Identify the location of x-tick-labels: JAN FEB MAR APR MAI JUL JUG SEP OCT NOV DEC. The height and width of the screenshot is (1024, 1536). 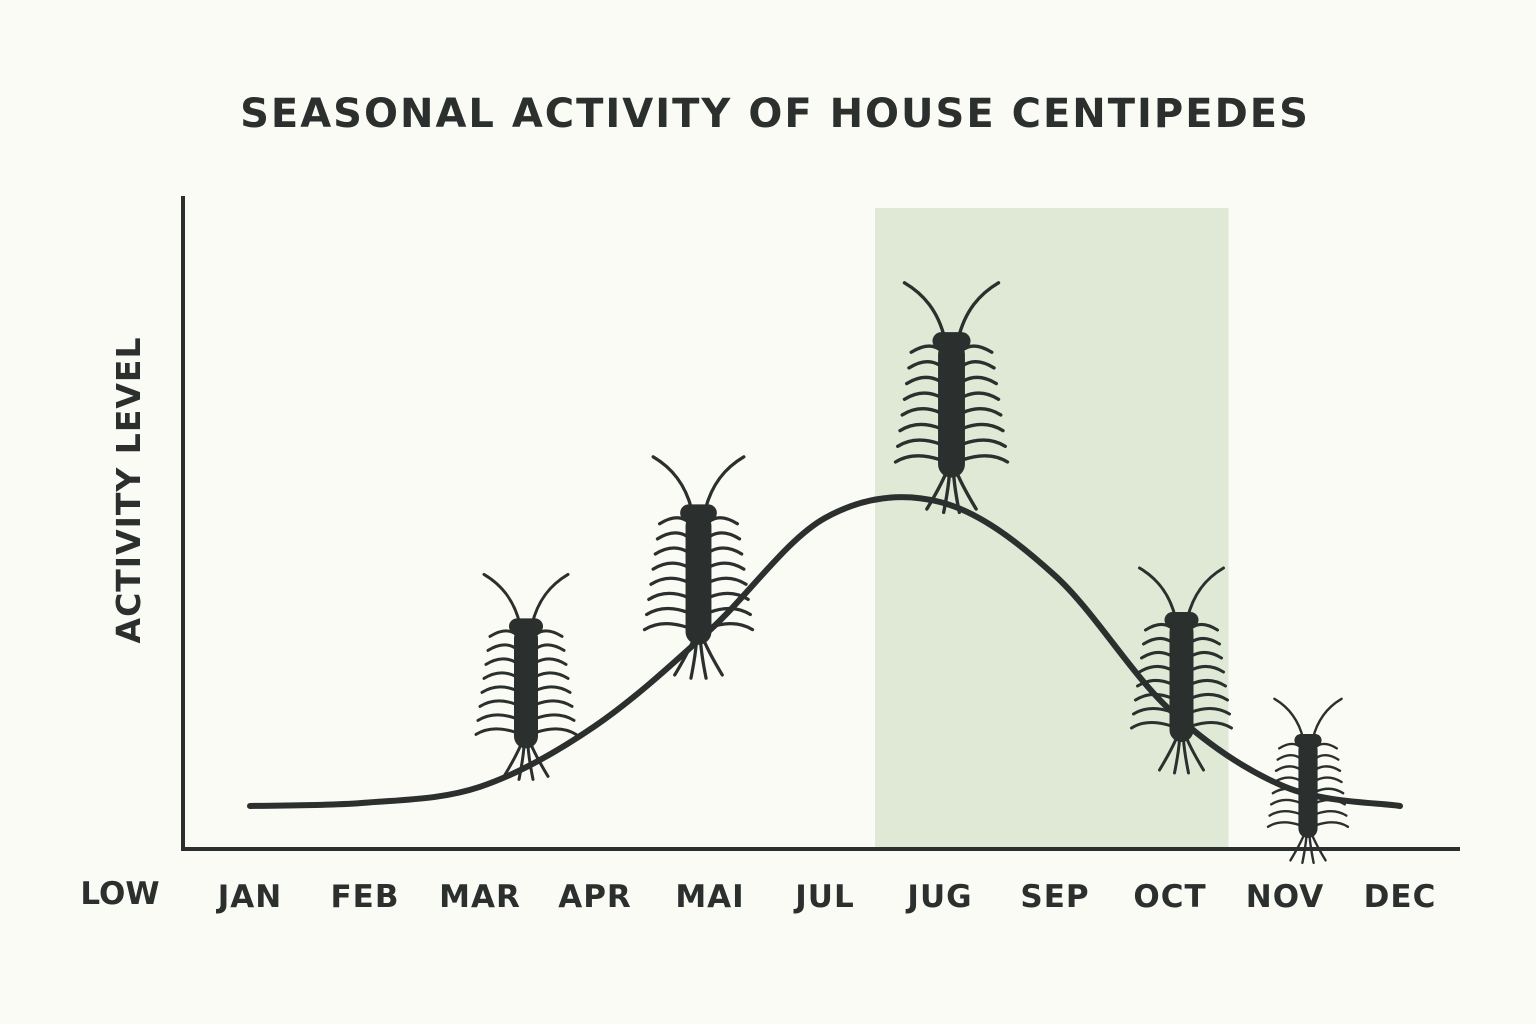
(826, 897).